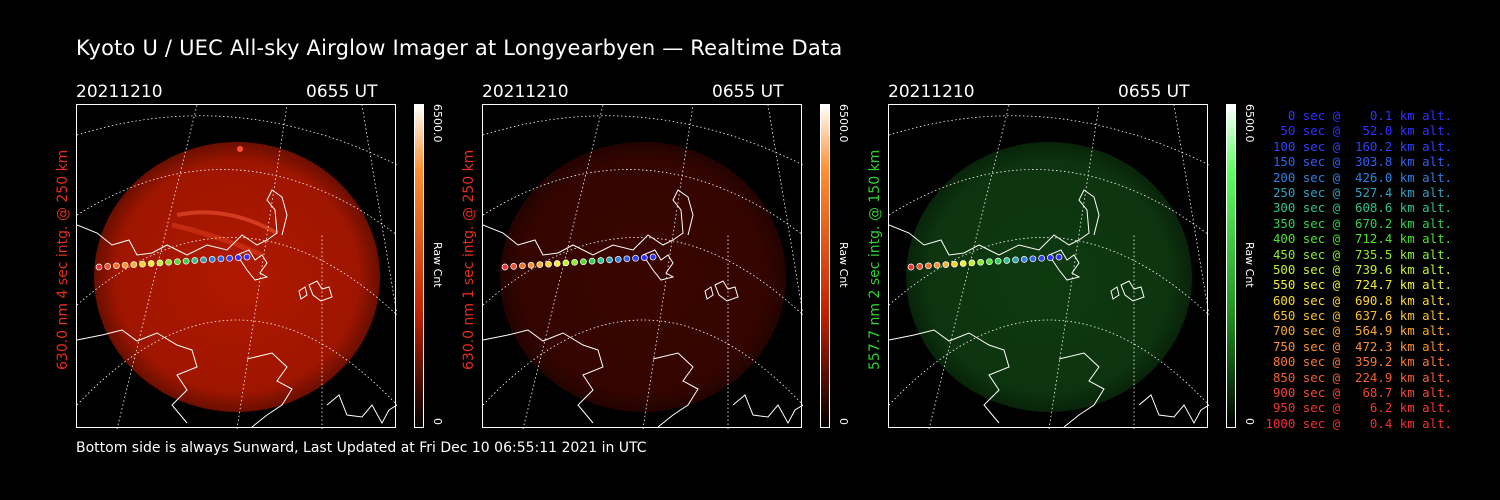 The width and height of the screenshot is (1500, 500). I want to click on legend-row: 50 sec @ 52.0 km alt., so click(1358, 131).